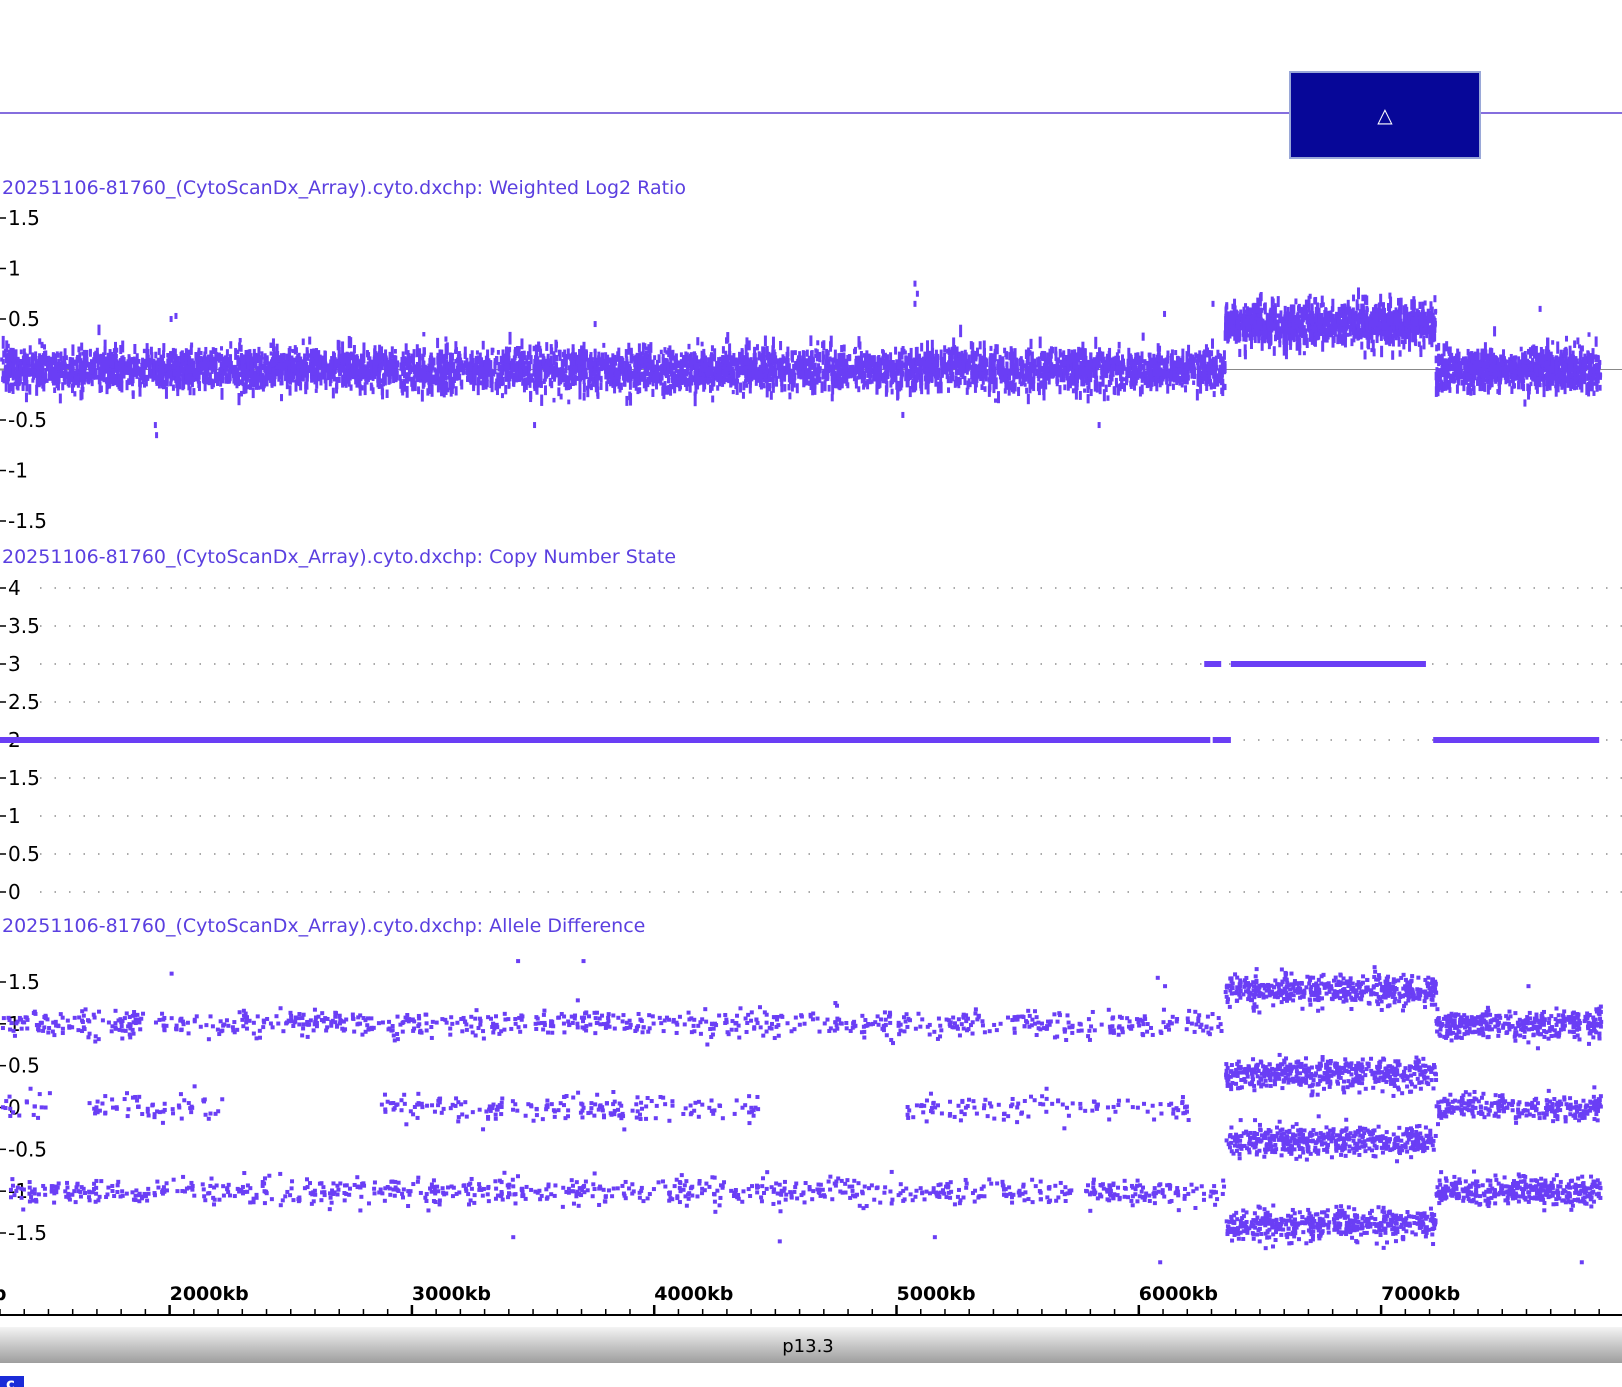  What do you see at coordinates (1385, 115) in the screenshot?
I see `region-marker: △` at bounding box center [1385, 115].